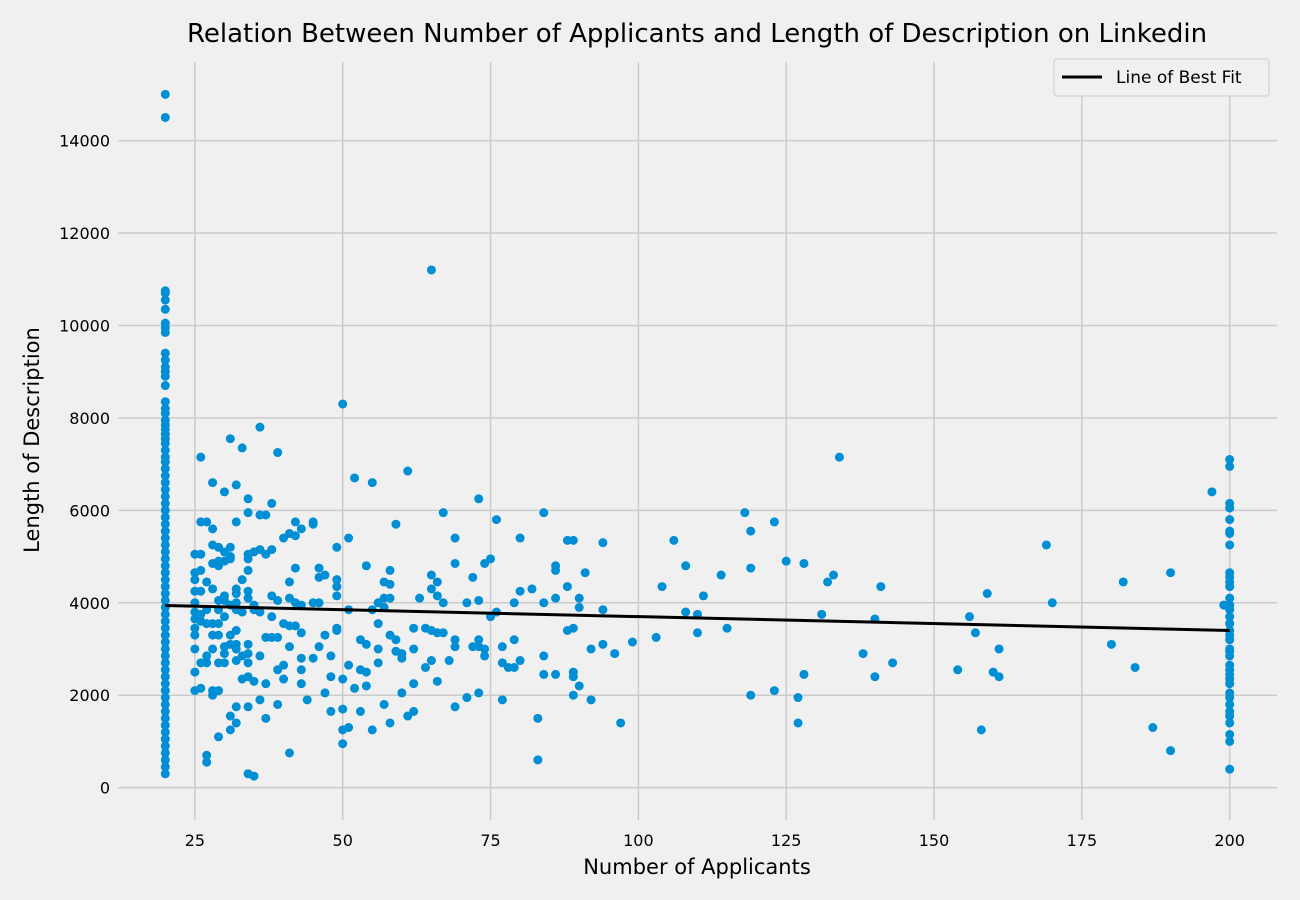 Image resolution: width=1300 pixels, height=900 pixels. Describe the element at coordinates (697, 618) in the screenshot. I see `best-fit-line` at that location.